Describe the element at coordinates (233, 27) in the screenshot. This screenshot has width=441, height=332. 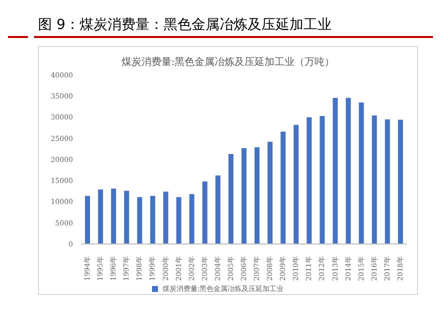
I see `chart-title: 图 9：煤炭消费量：黑色金属冶炼及压延加工业` at that location.